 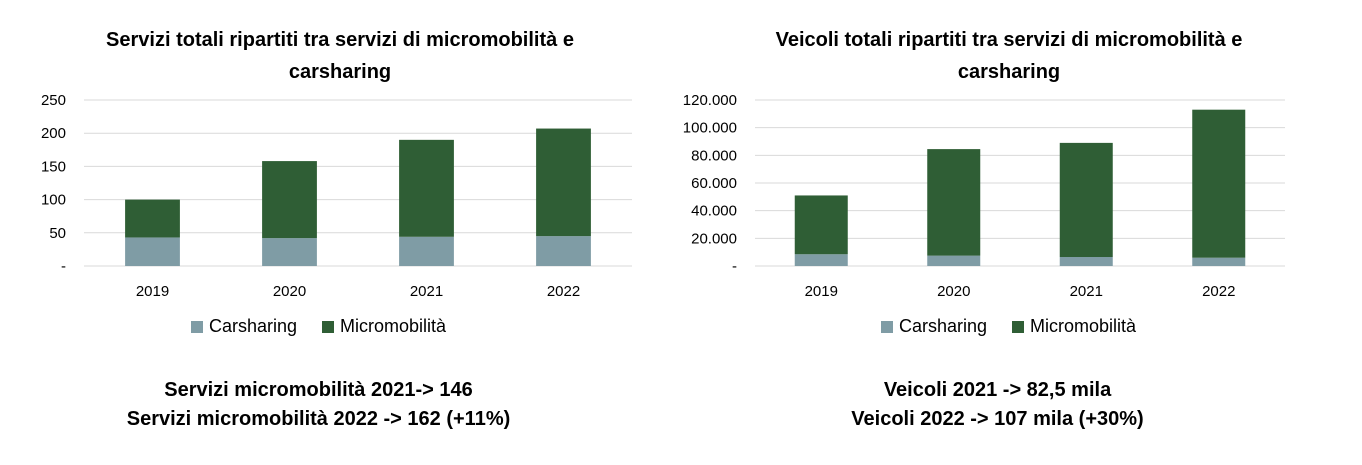 What do you see at coordinates (53, 200) in the screenshot?
I see `y-tick-label: 100` at bounding box center [53, 200].